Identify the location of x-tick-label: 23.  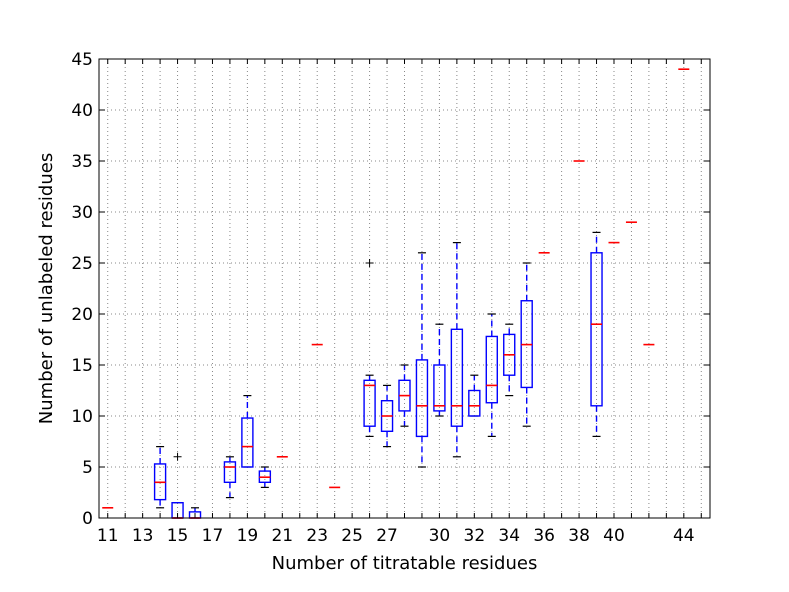
(317, 536).